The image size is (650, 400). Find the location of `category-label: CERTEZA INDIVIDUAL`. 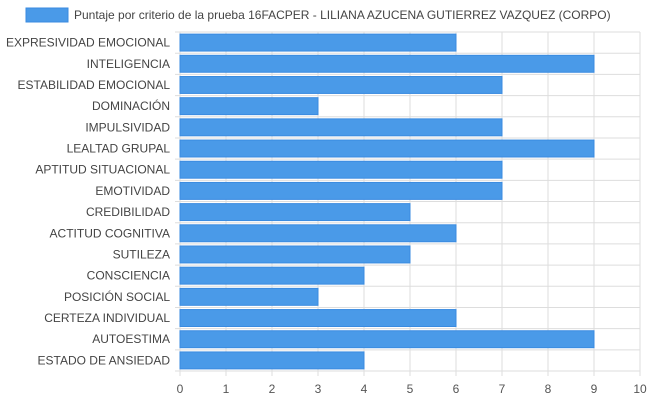

category-label: CERTEZA INDIVIDUAL is located at coordinates (107, 318).